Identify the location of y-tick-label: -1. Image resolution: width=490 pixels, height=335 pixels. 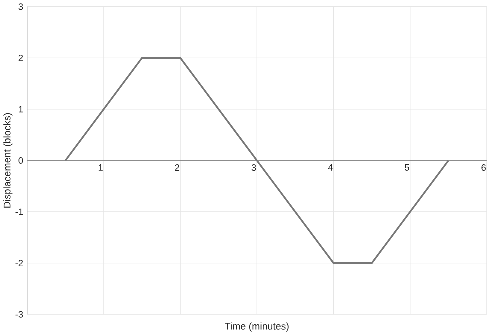
(20, 211).